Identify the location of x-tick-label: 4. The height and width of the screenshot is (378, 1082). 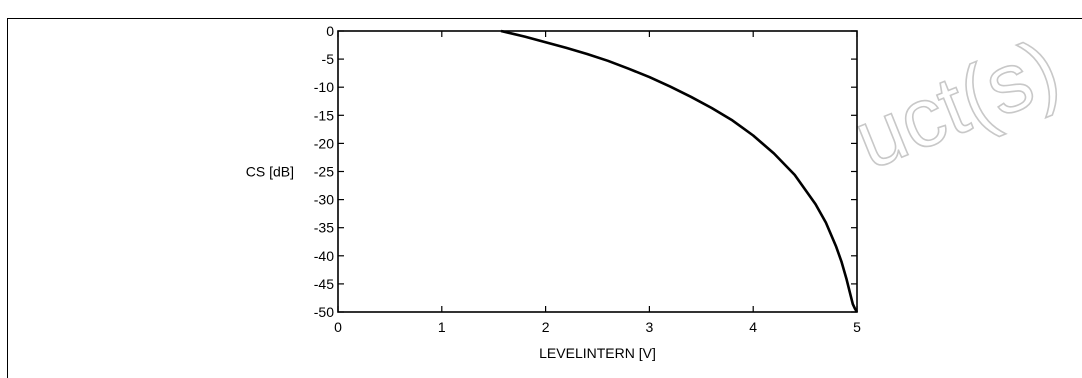
(753, 327).